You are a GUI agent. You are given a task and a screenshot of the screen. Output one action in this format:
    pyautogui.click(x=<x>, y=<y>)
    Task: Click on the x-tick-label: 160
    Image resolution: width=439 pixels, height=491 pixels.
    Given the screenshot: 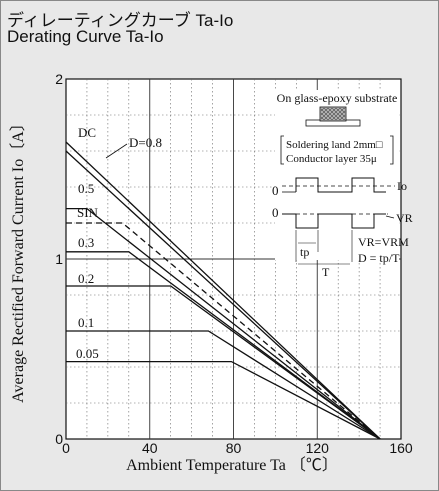 What is the action you would take?
    pyautogui.click(x=401, y=448)
    